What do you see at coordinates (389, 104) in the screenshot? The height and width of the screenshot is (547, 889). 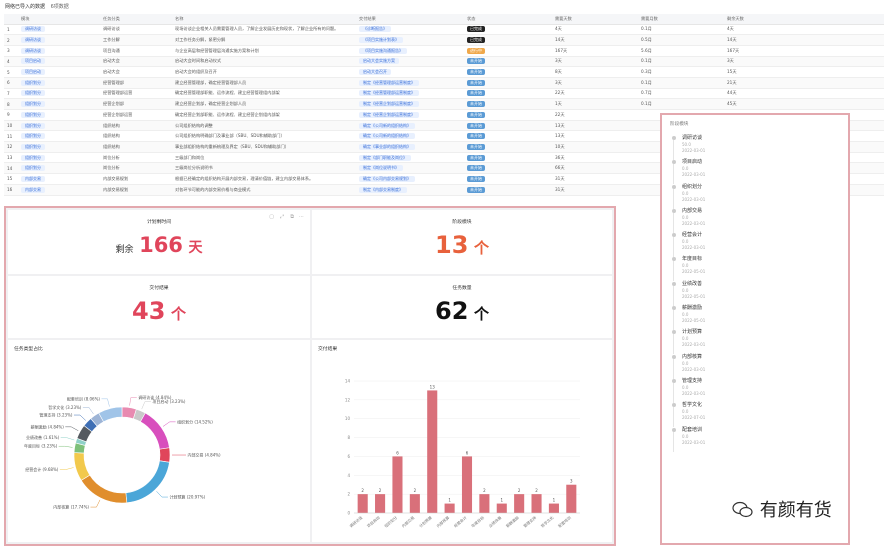 I see `cell-result-text: 制定《经营企划部运营制度》` at bounding box center [389, 104].